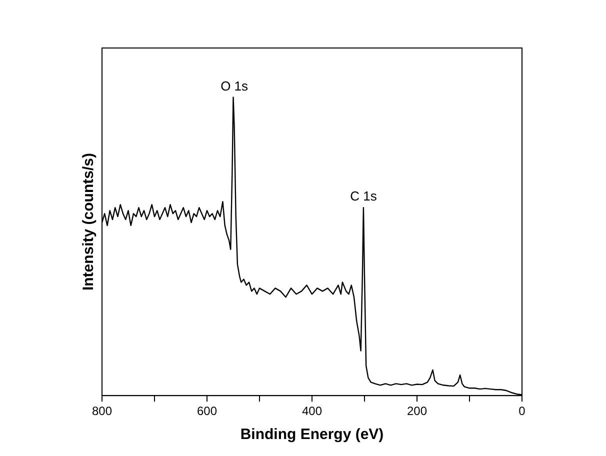 Image resolution: width=606 pixels, height=456 pixels. I want to click on x-tick-label: 0, so click(522, 411).